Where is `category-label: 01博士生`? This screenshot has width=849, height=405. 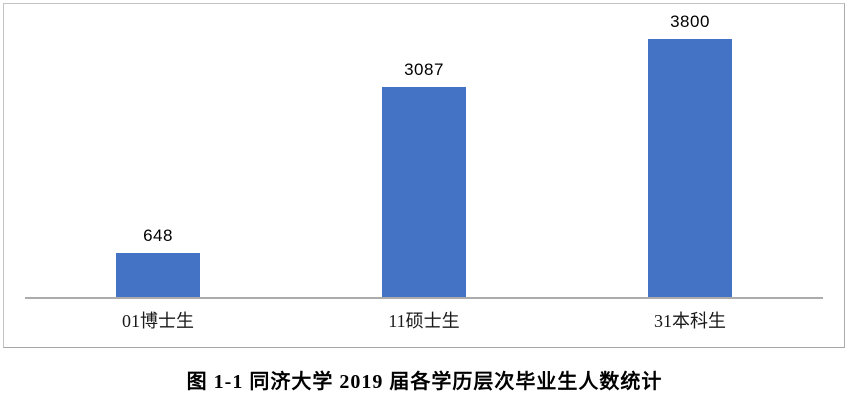
category-label: 01博士生 is located at coordinates (158, 321).